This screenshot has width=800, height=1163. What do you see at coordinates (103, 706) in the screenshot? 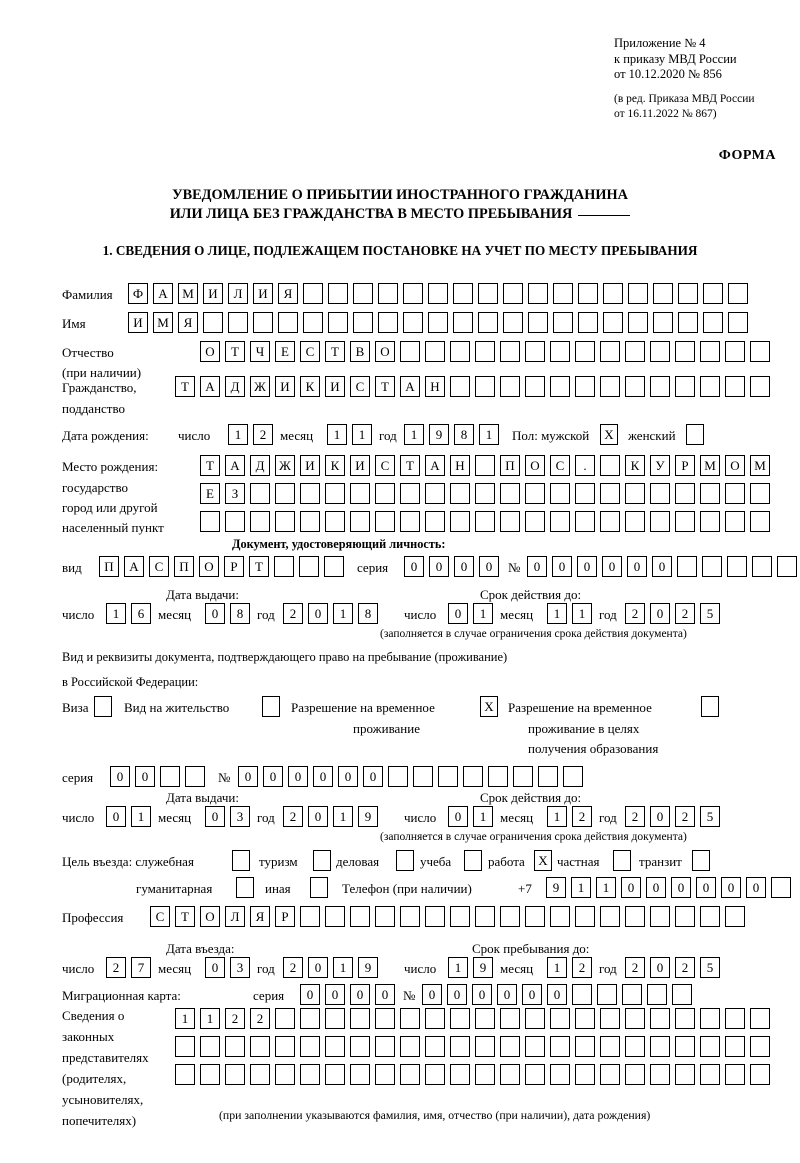
I see `visa-checkbox` at bounding box center [103, 706].